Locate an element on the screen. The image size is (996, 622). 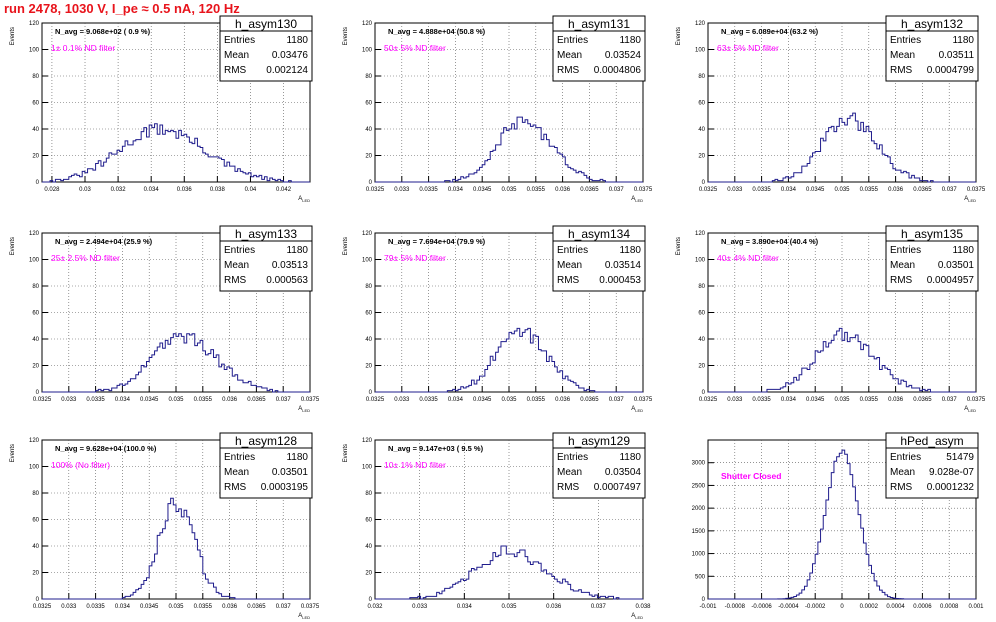
x-tick-label: 0.0002 is located at coordinates (869, 607).